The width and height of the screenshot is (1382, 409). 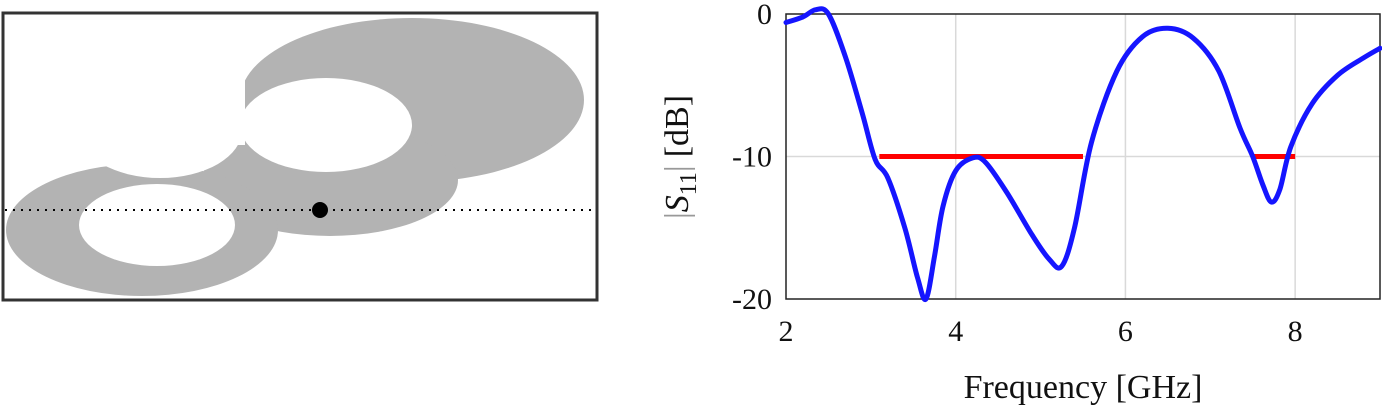 What do you see at coordinates (326, 125) in the screenshot?
I see `upper-slot` at bounding box center [326, 125].